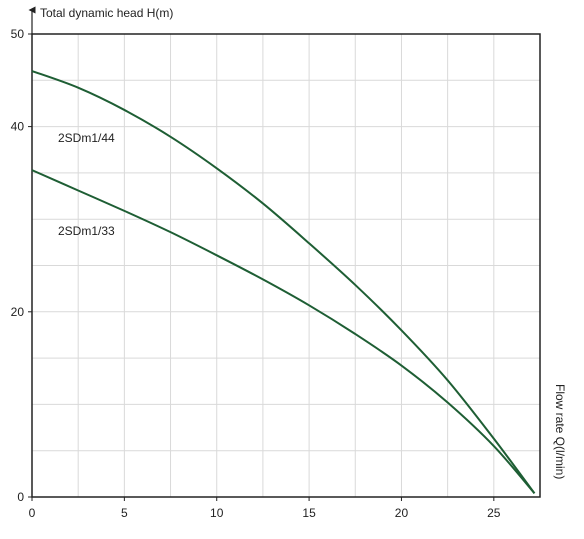  What do you see at coordinates (560, 431) in the screenshot?
I see `x-axis-title: Flow rate Q(l/min)` at bounding box center [560, 431].